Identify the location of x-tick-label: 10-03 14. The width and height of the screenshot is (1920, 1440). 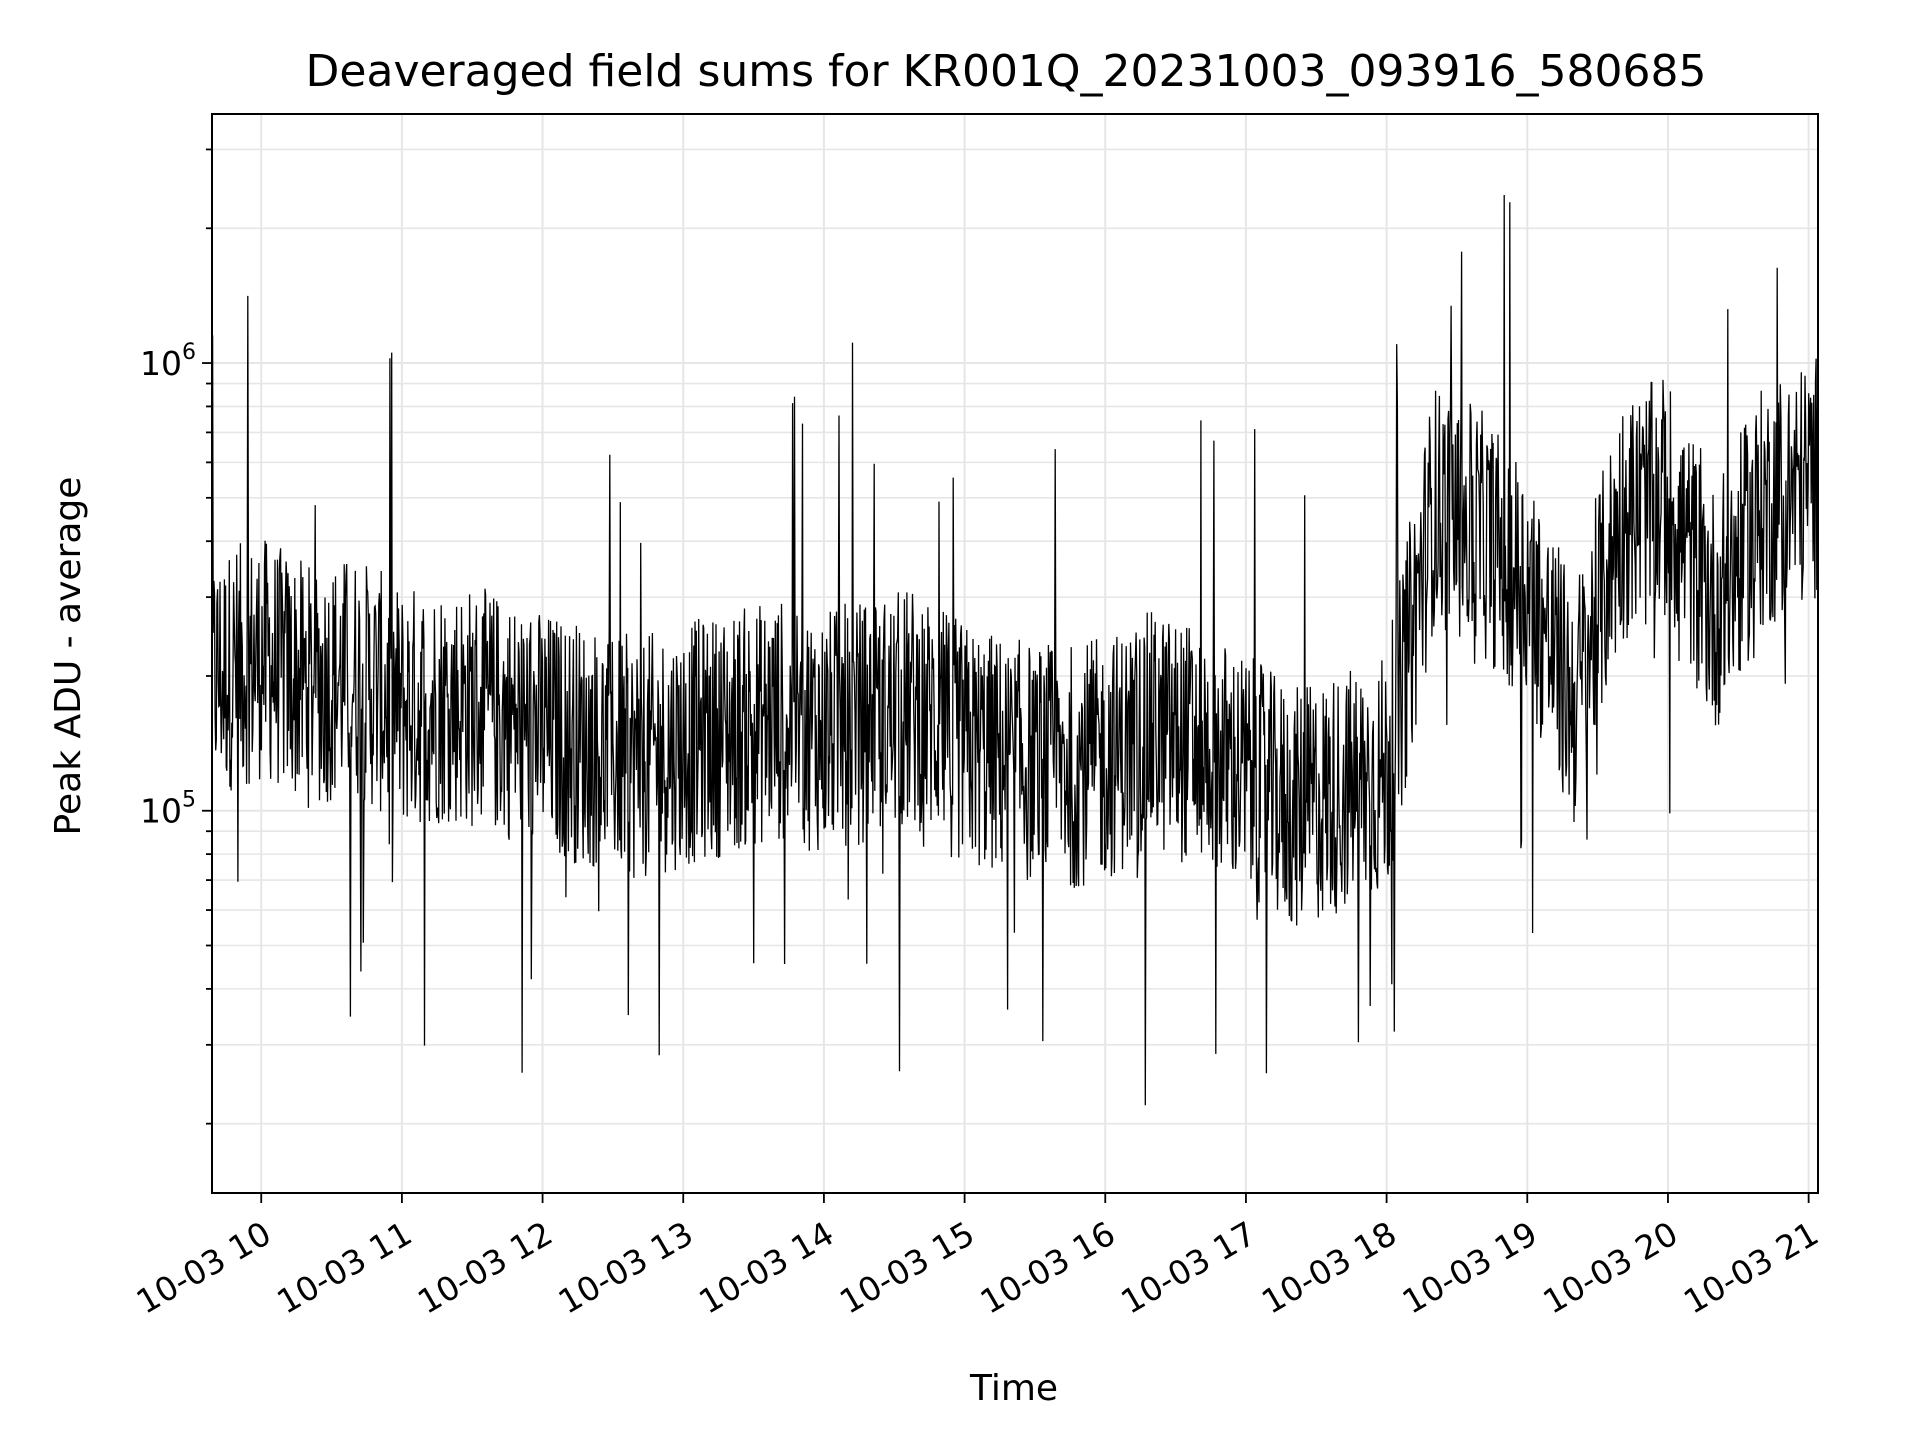
(766, 1268).